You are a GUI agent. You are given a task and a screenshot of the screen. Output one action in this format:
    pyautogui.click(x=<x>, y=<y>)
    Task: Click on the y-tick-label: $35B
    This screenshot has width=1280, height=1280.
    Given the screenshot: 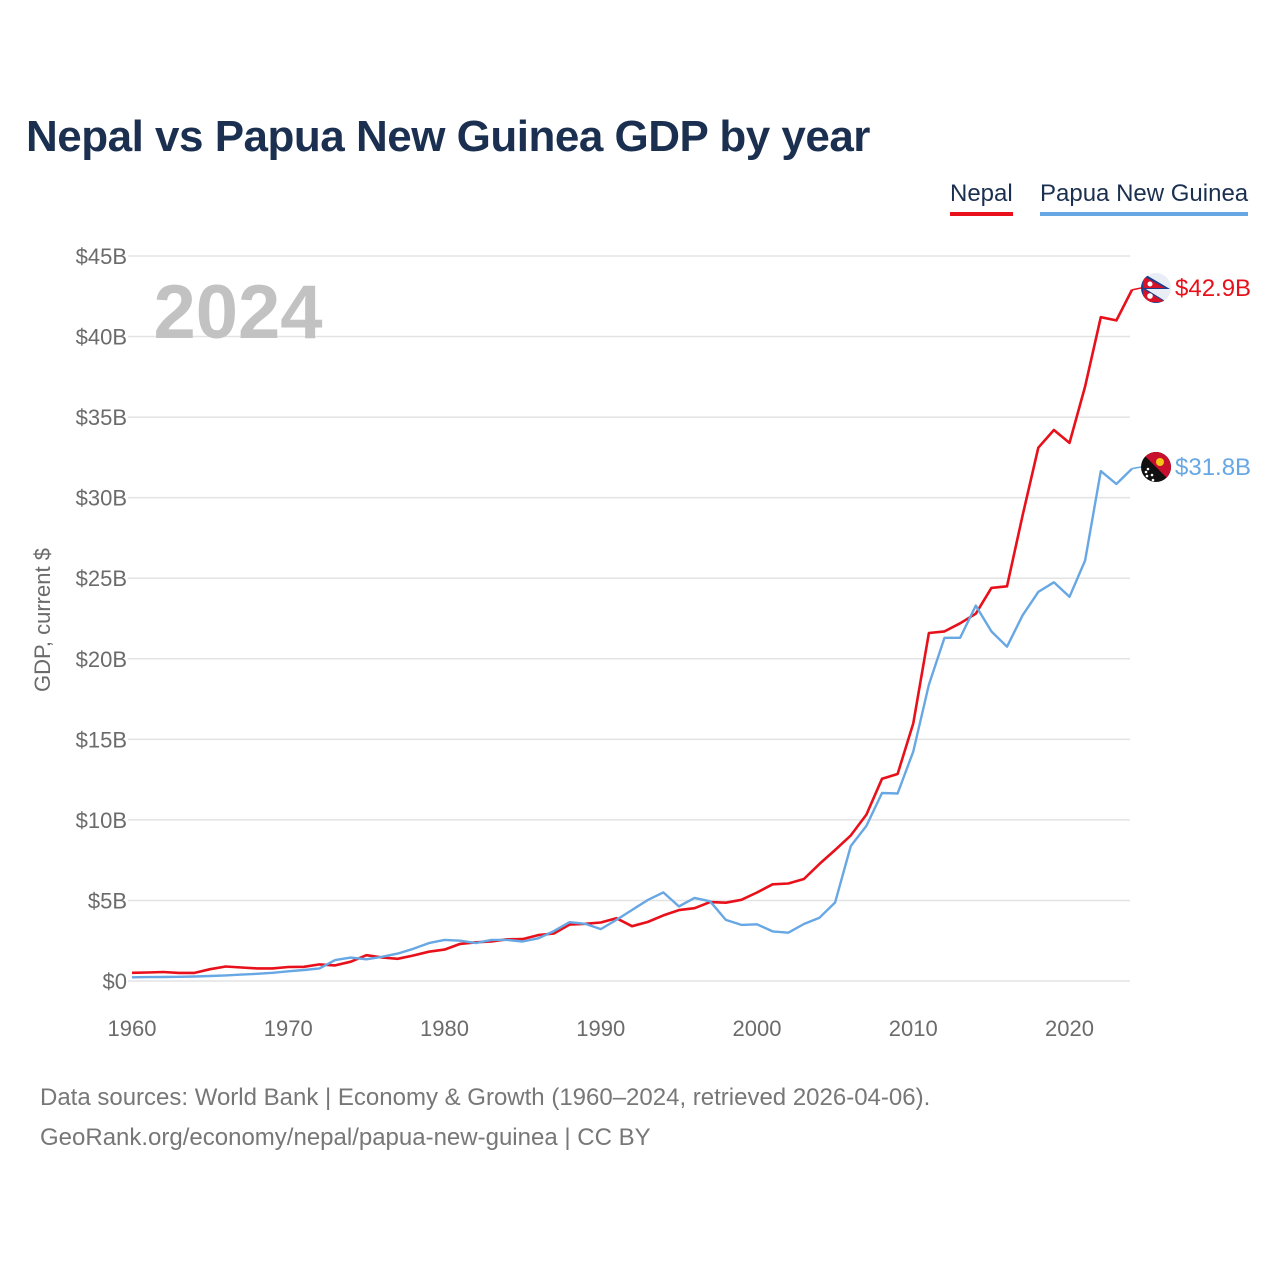 What is the action you would take?
    pyautogui.click(x=101, y=417)
    